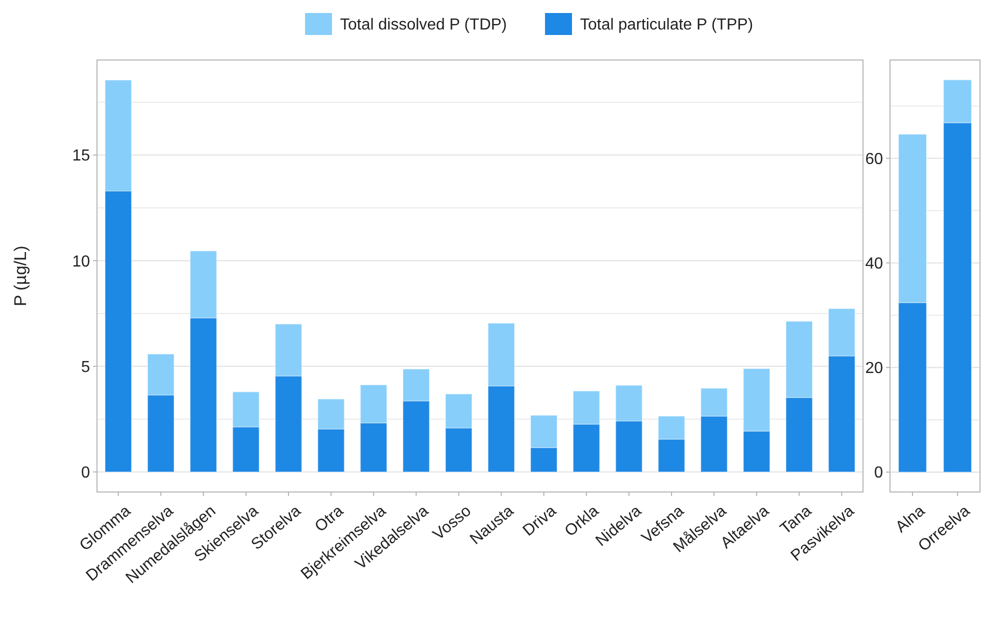  I want to click on legend-label: Total particulate P (TPP), so click(667, 25).